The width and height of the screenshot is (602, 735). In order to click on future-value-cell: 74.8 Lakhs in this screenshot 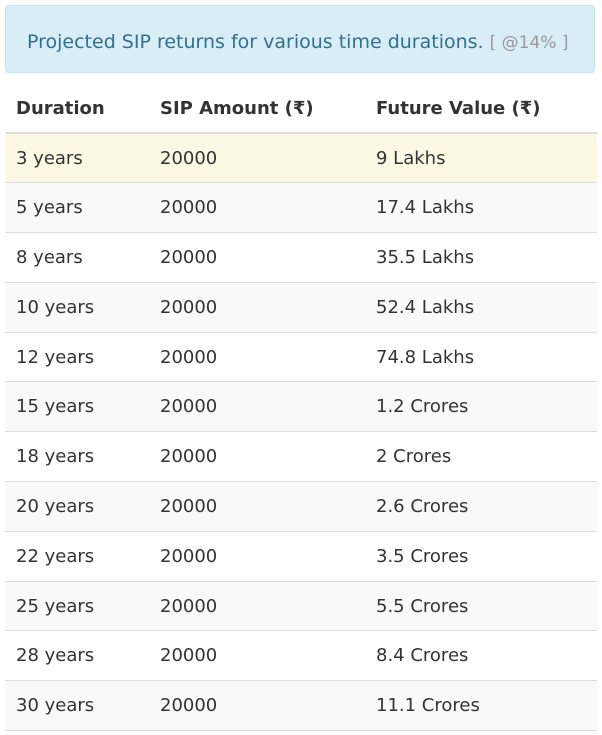, I will do `click(481, 356)`.